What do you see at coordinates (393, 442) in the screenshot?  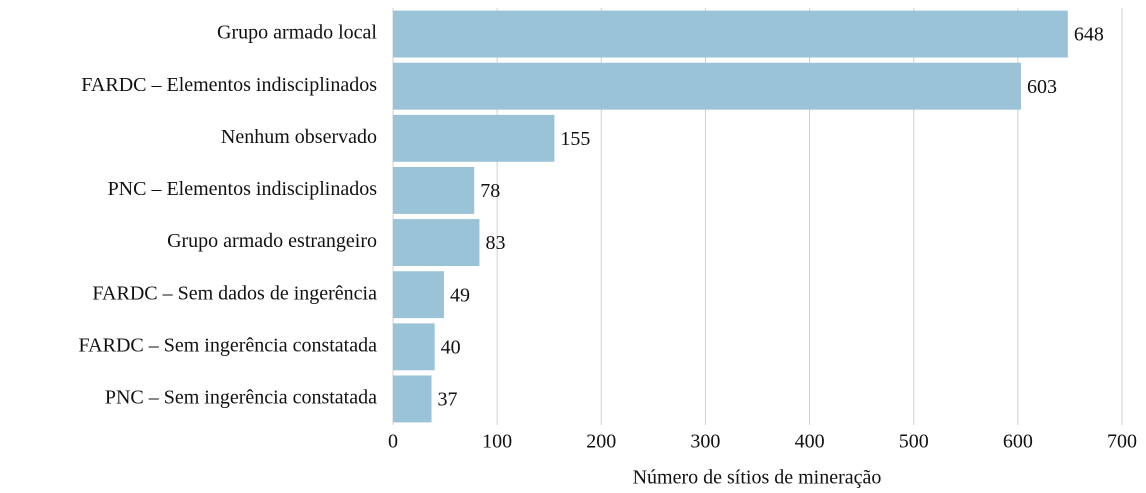 I see `x-tick-label: 0` at bounding box center [393, 442].